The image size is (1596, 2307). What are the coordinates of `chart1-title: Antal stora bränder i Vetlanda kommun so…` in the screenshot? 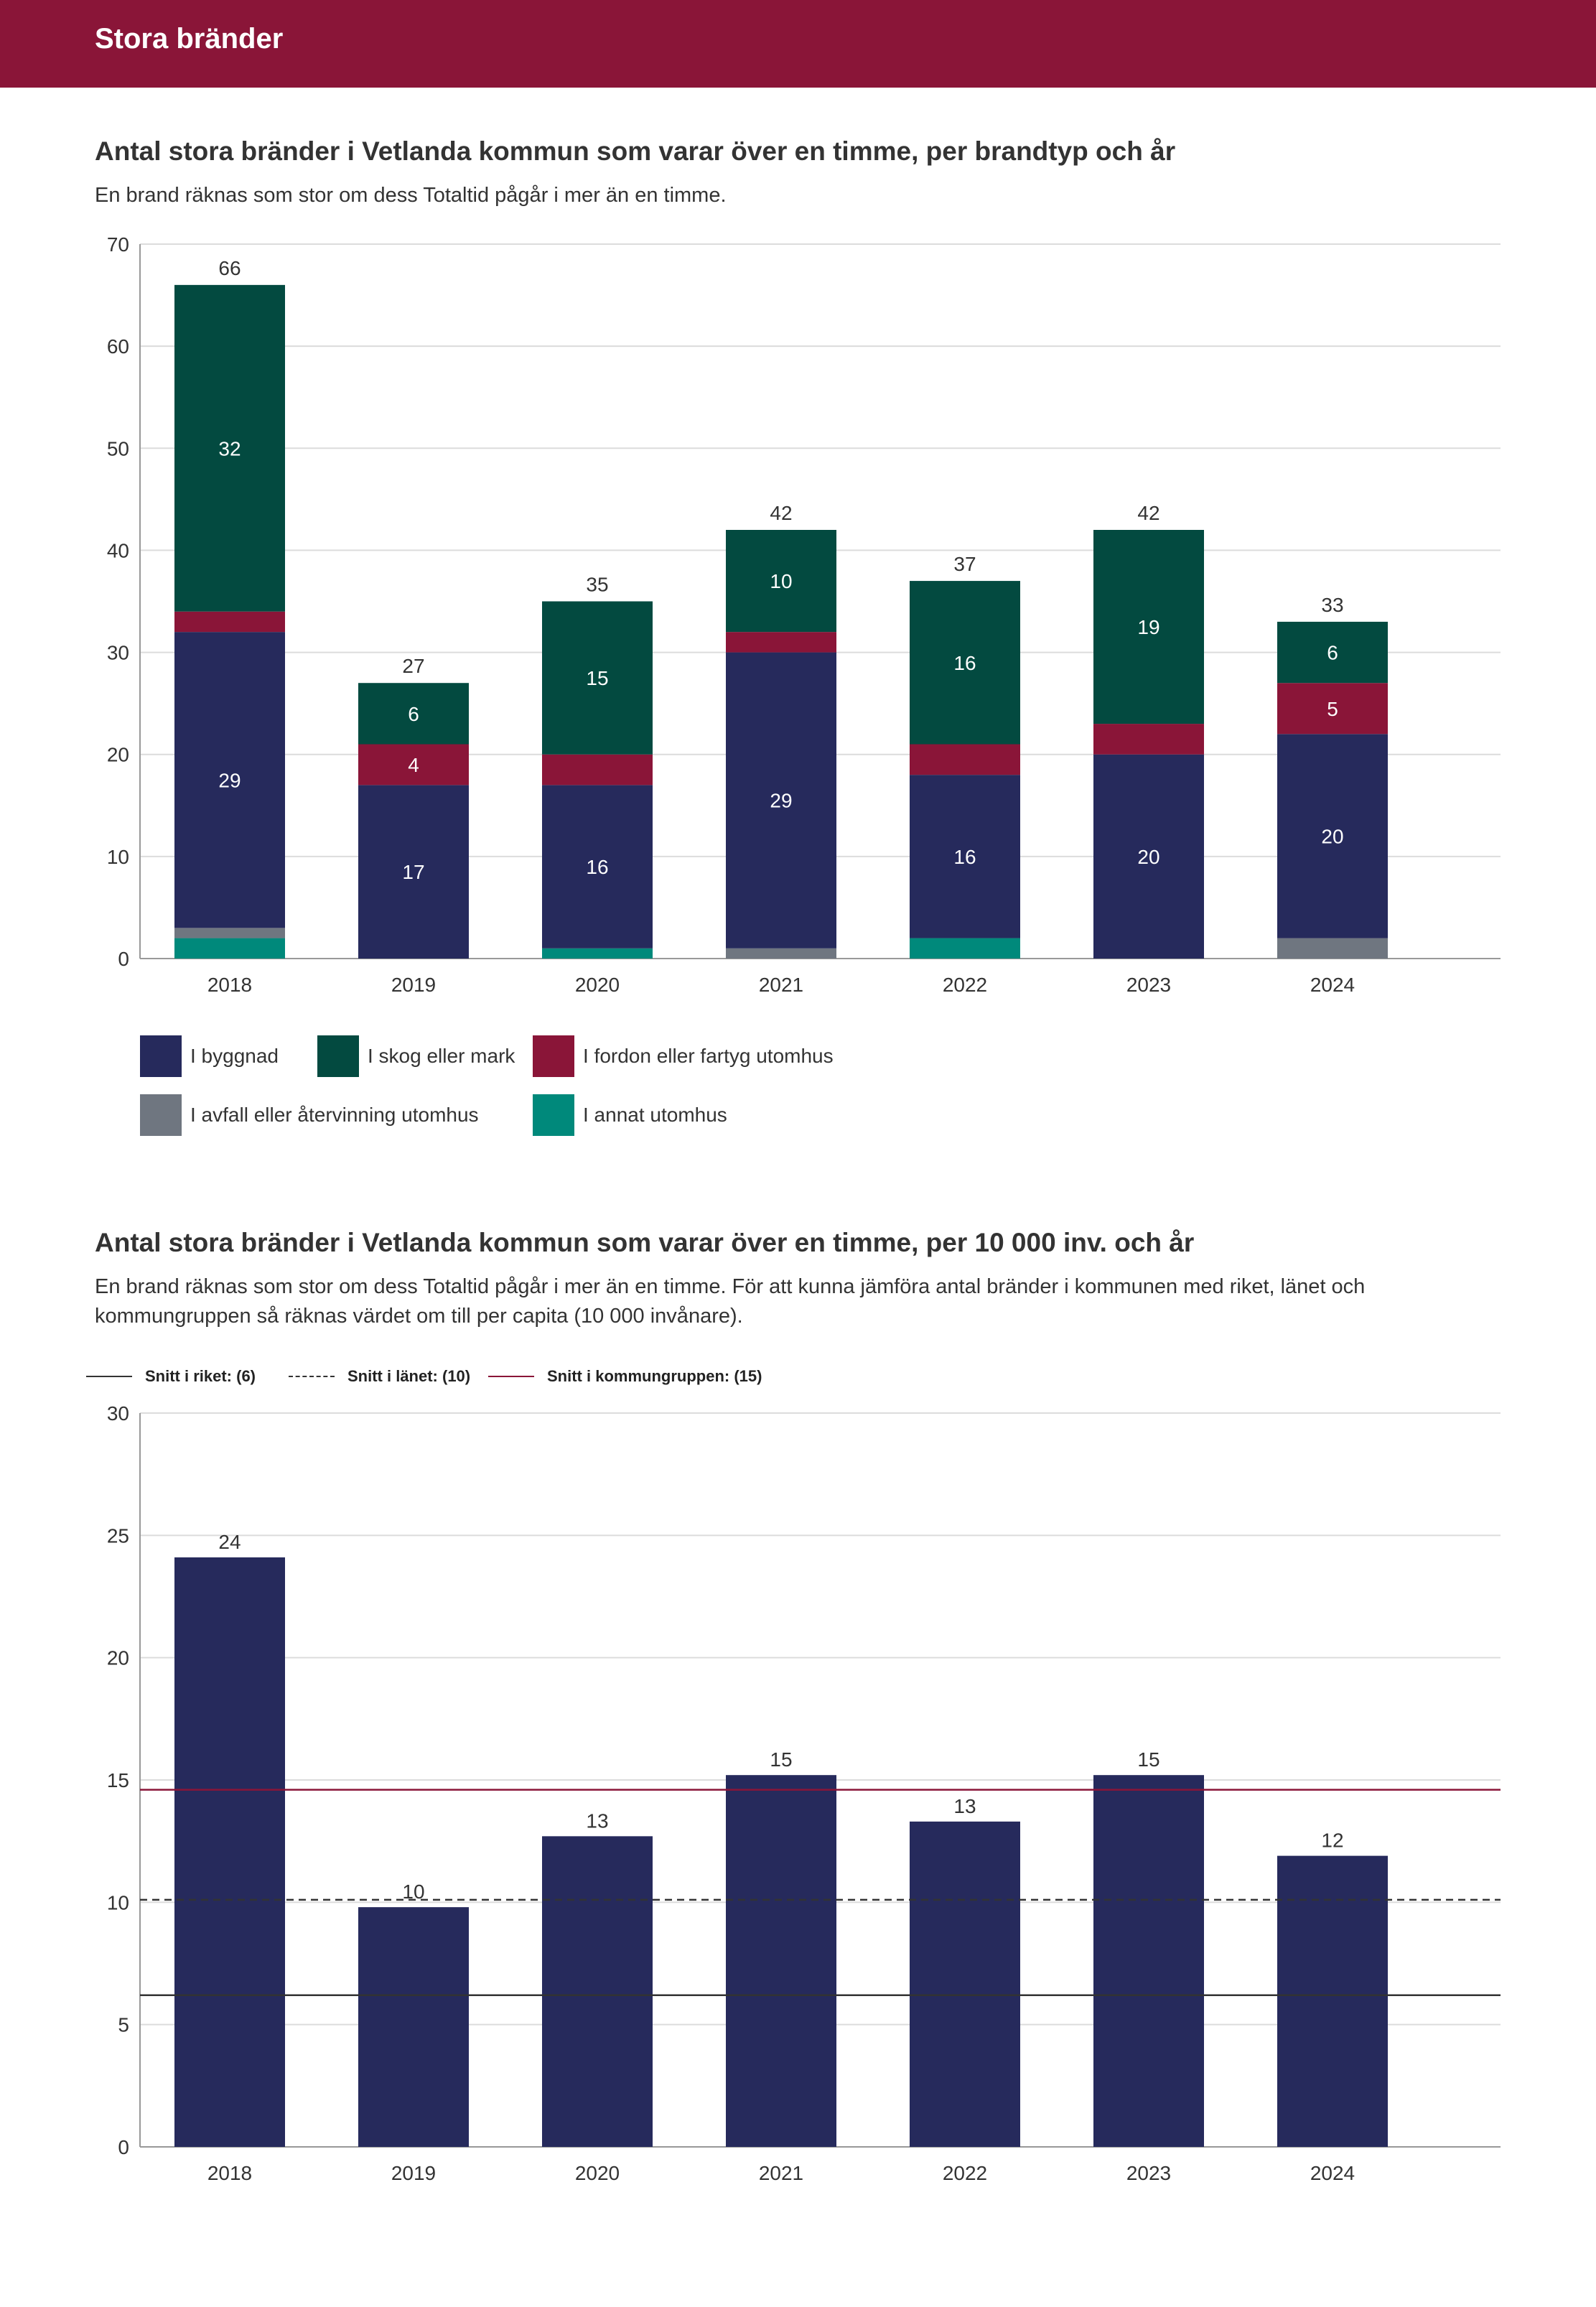 It's located at (635, 151).